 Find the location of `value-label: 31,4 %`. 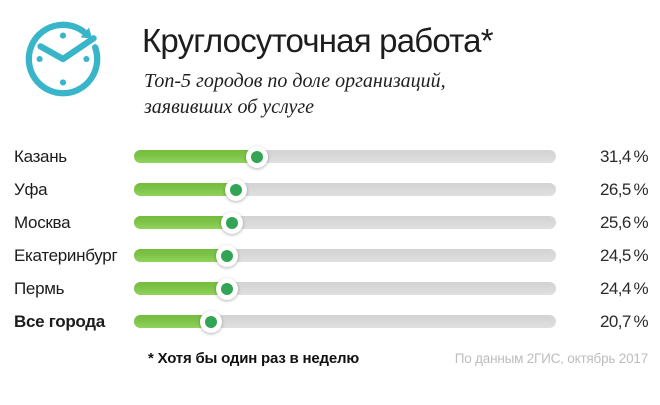

value-label: 31,4 % is located at coordinates (624, 156).